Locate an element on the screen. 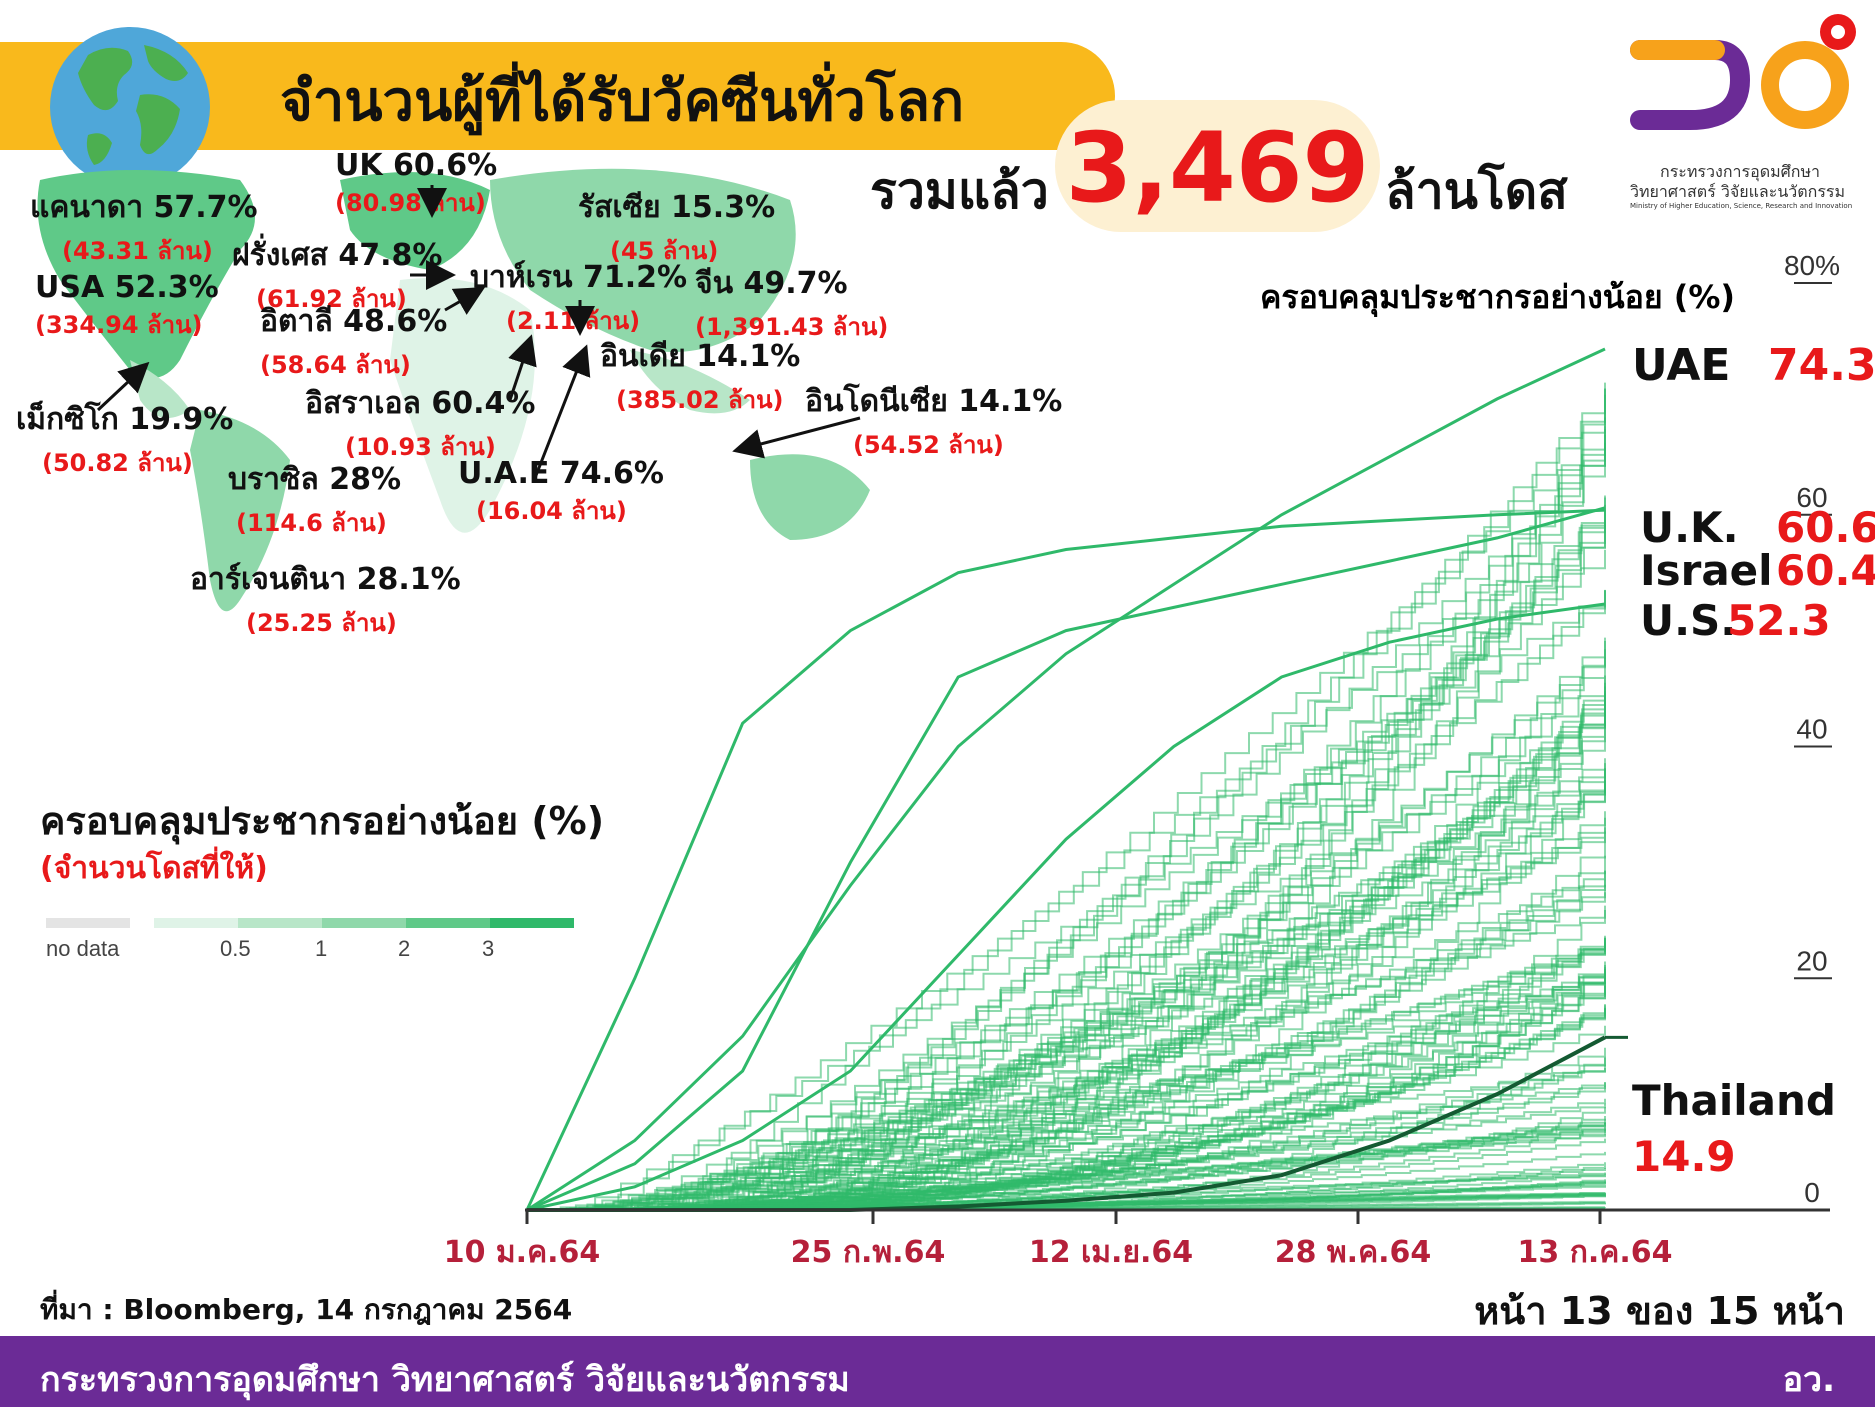 This screenshot has width=1875, height=1407. ministry-logo-mark is located at coordinates (1743, 72).